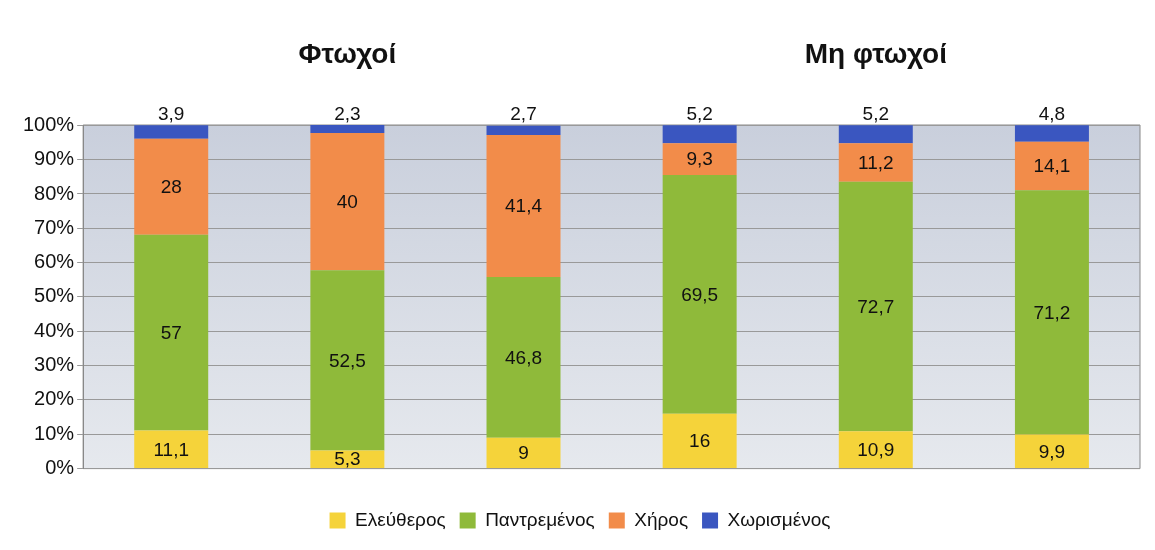 The image size is (1155, 550). I want to click on y-tick-label: 50%, so click(54, 295).